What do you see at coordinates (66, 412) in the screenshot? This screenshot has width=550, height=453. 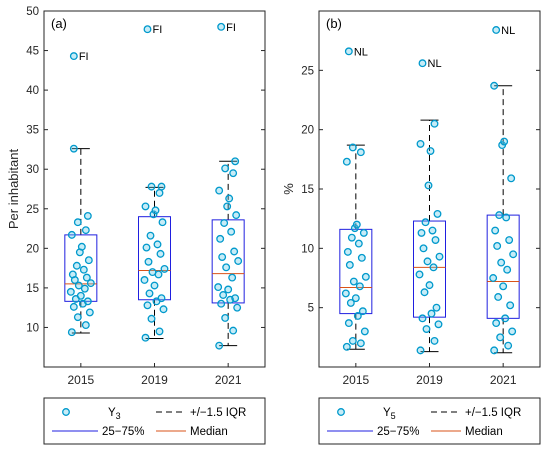 I see `legend-points-marker` at bounding box center [66, 412].